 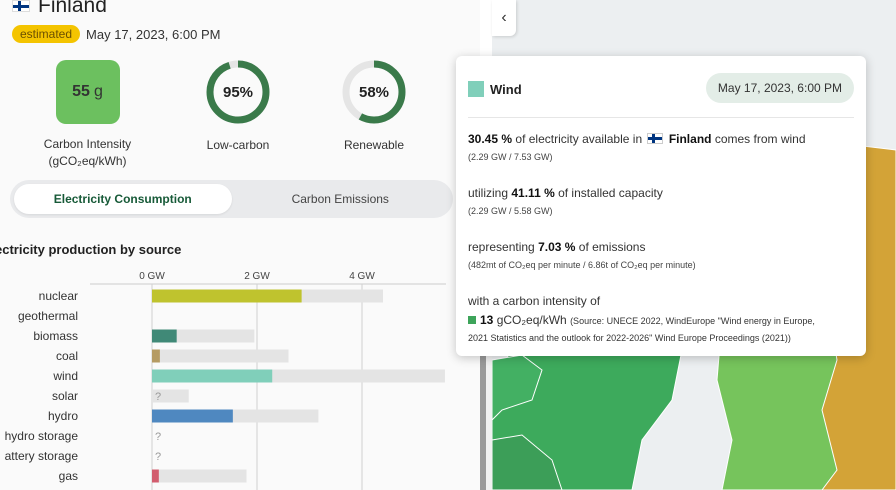 I want to click on category-label: coal, so click(x=67, y=356).